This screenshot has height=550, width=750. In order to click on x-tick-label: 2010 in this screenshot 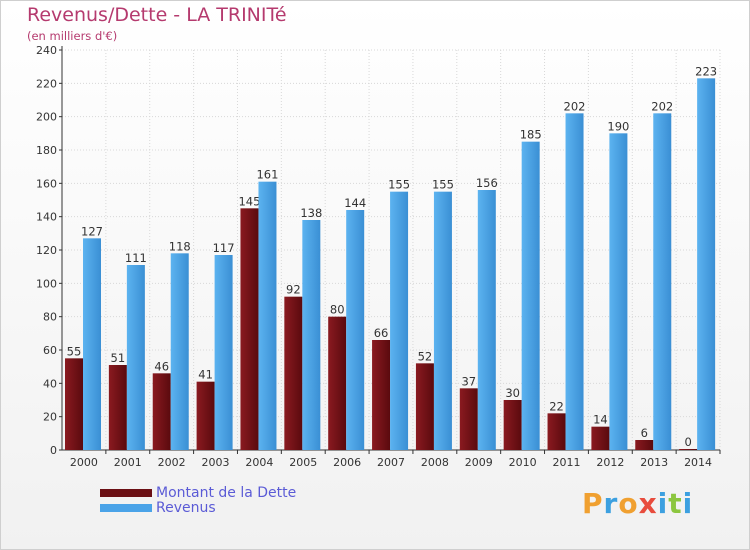, I will do `click(523, 462)`.